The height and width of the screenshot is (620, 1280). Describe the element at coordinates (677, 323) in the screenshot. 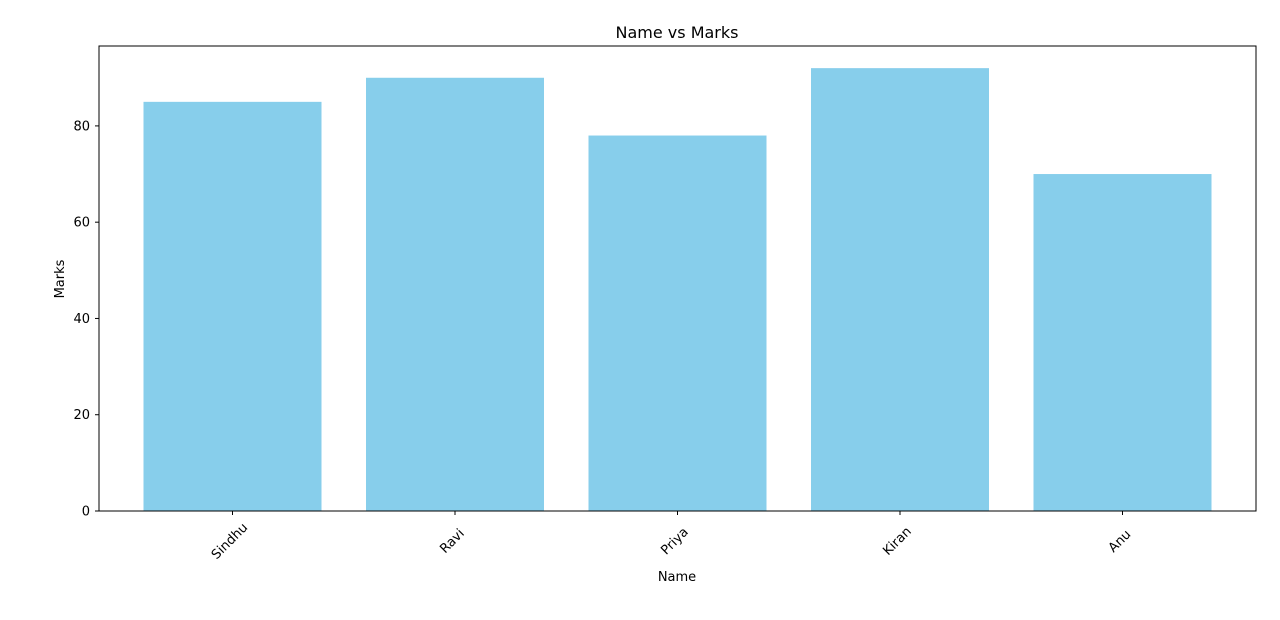

I see `bar-priya` at that location.